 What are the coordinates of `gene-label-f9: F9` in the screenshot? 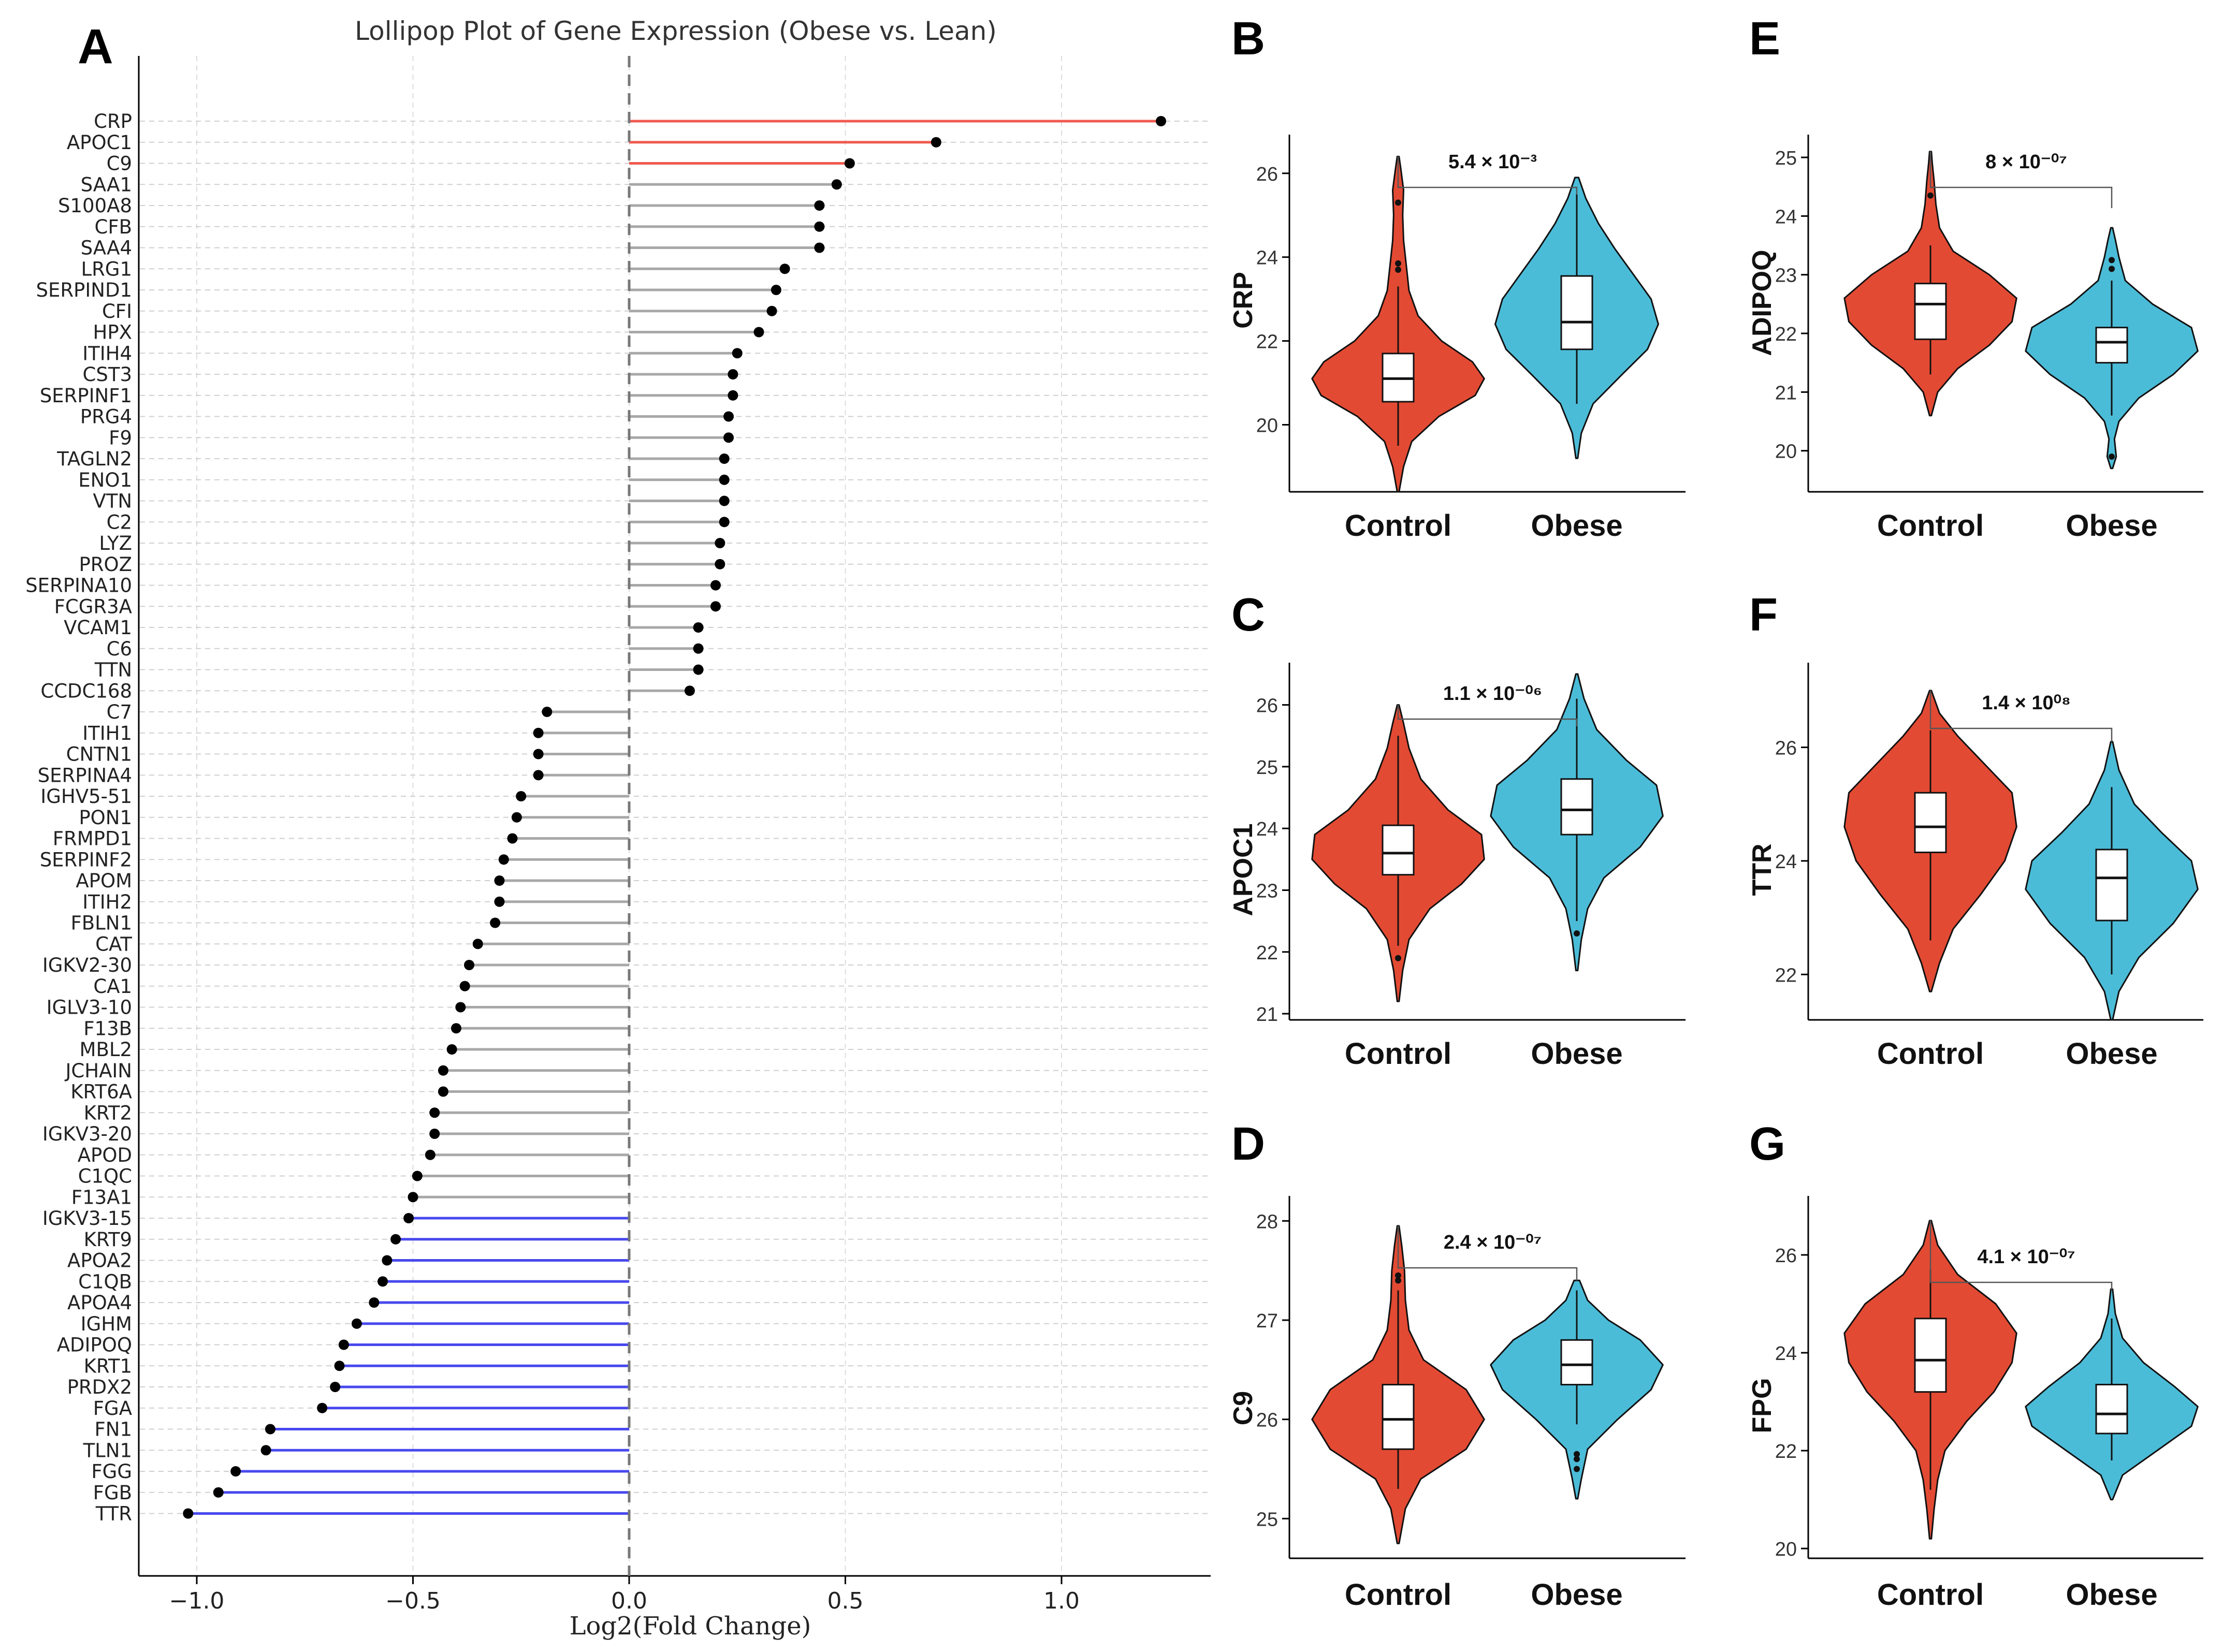 It's located at (120, 438).